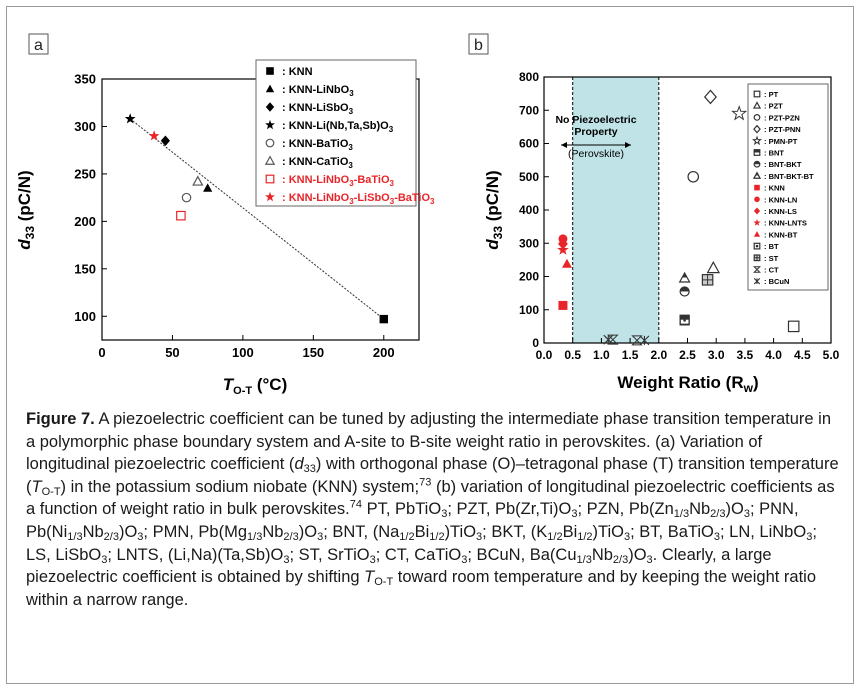 The width and height of the screenshot is (862, 692). I want to click on legend-b-marker-fill, so click(757, 163).